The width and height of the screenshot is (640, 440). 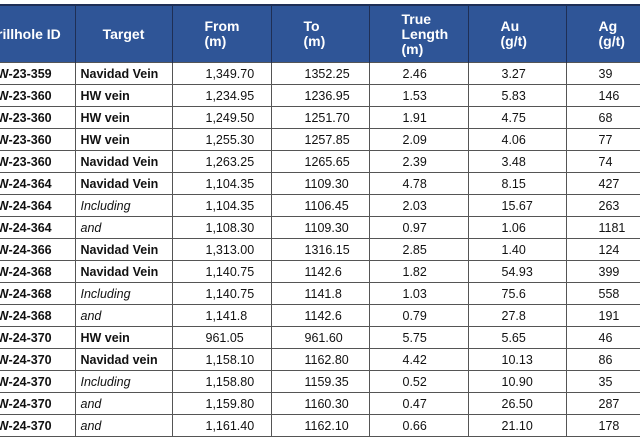 I want to click on table-row: W-24-364 and 1,108.30 1109.30 0.97 1.06 1181, so click(x=320, y=227).